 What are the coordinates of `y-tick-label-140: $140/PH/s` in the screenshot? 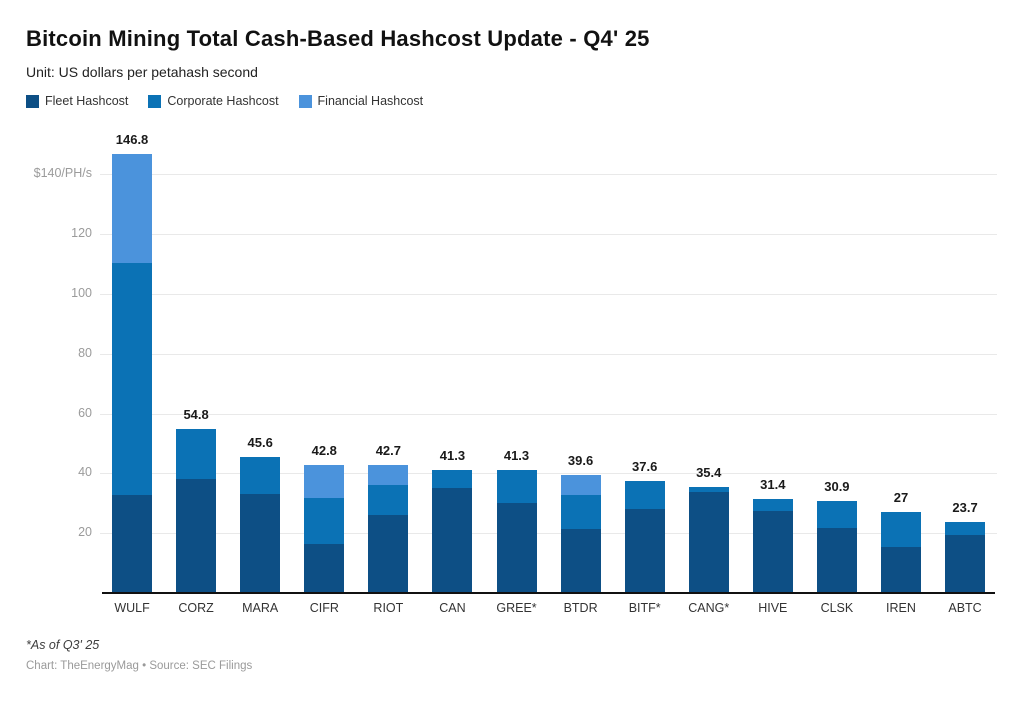 It's located at (62, 173).